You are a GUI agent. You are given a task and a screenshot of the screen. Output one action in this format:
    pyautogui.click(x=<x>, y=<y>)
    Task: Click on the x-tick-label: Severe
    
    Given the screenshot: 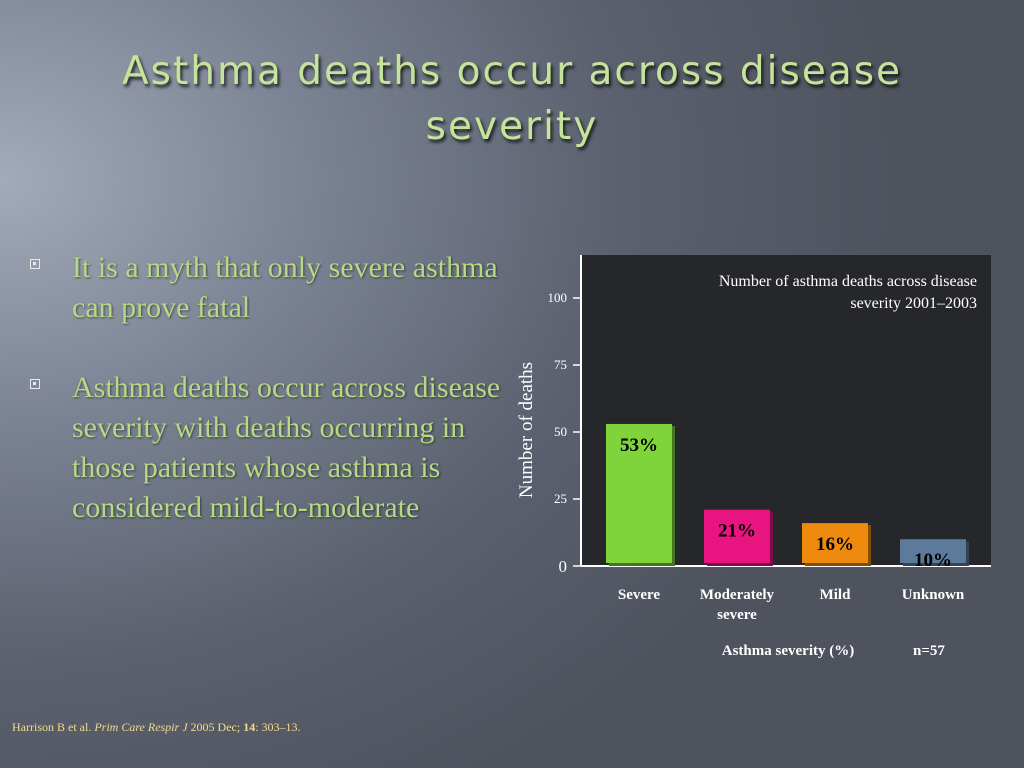 What is the action you would take?
    pyautogui.click(x=639, y=595)
    